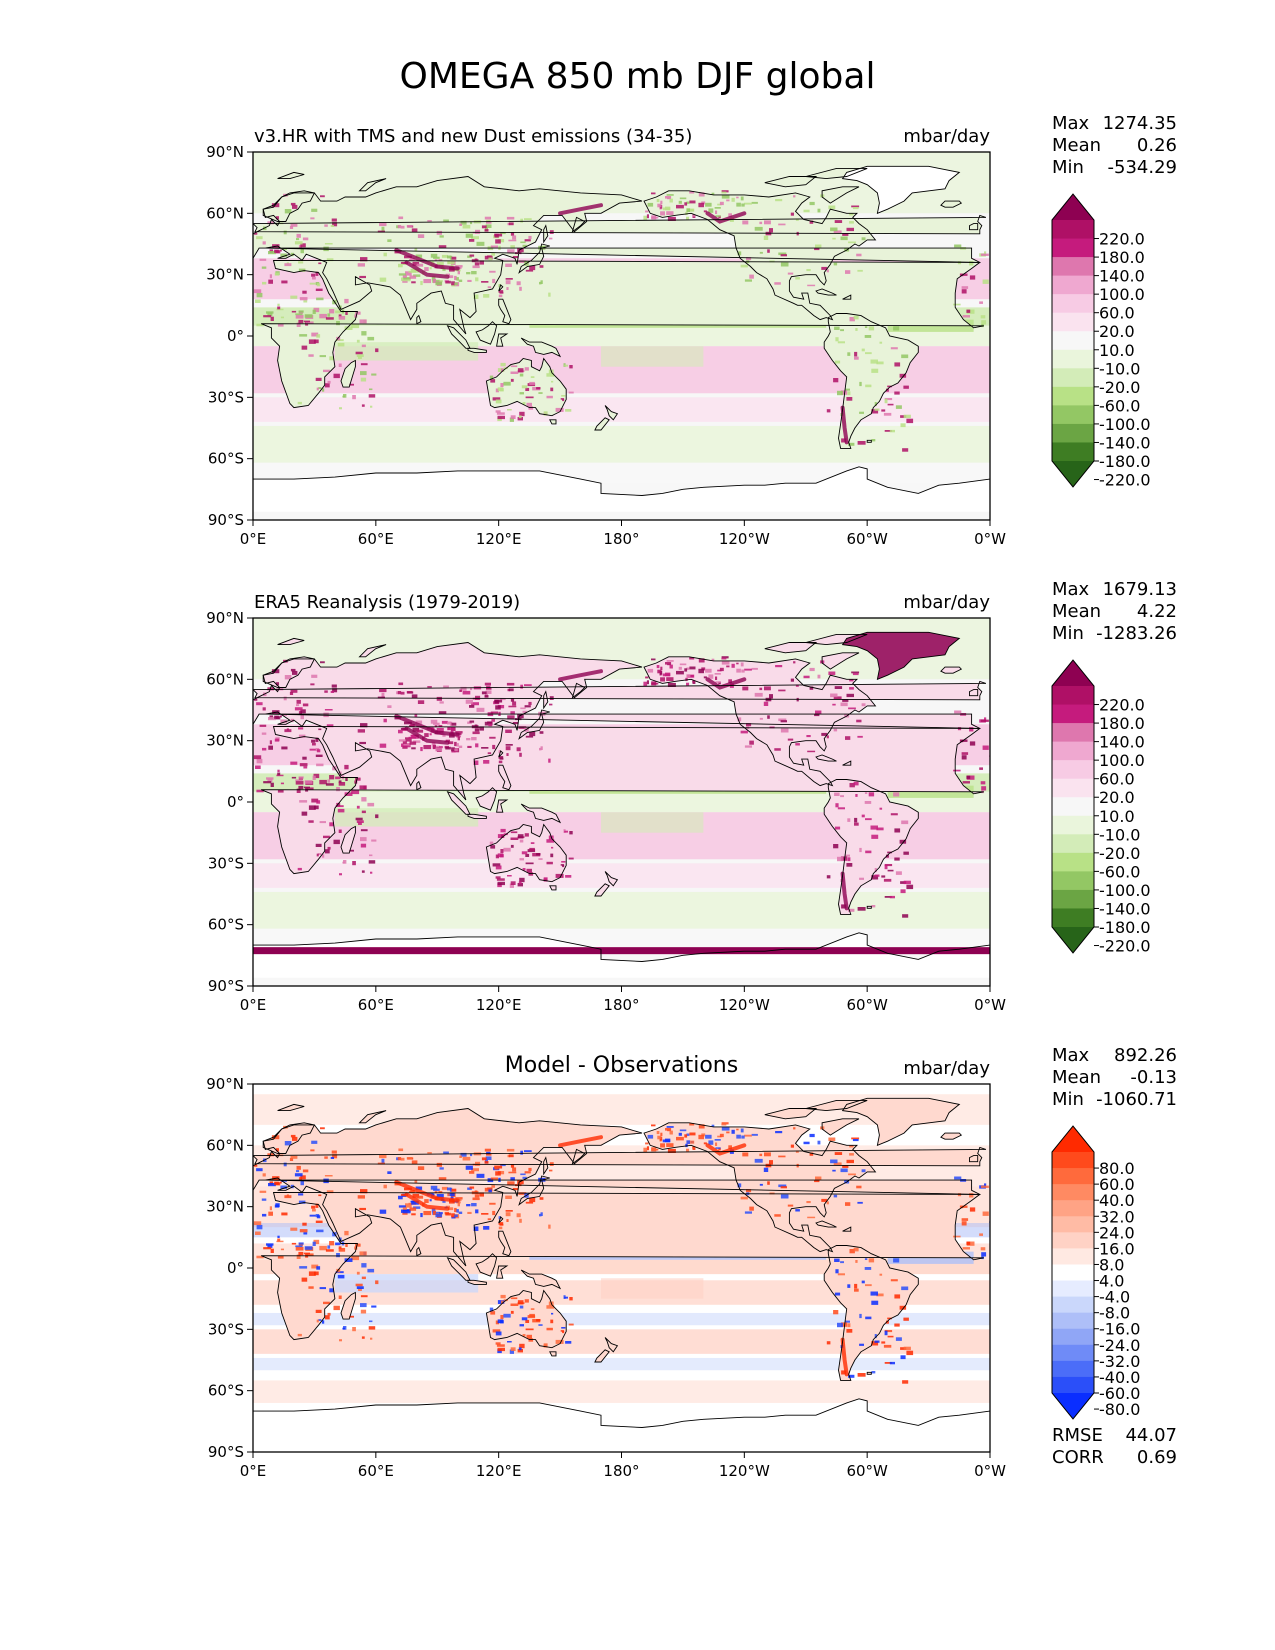 The width and height of the screenshot is (1275, 1650). I want to click on y-tick-label: 30°S, so click(226, 397).